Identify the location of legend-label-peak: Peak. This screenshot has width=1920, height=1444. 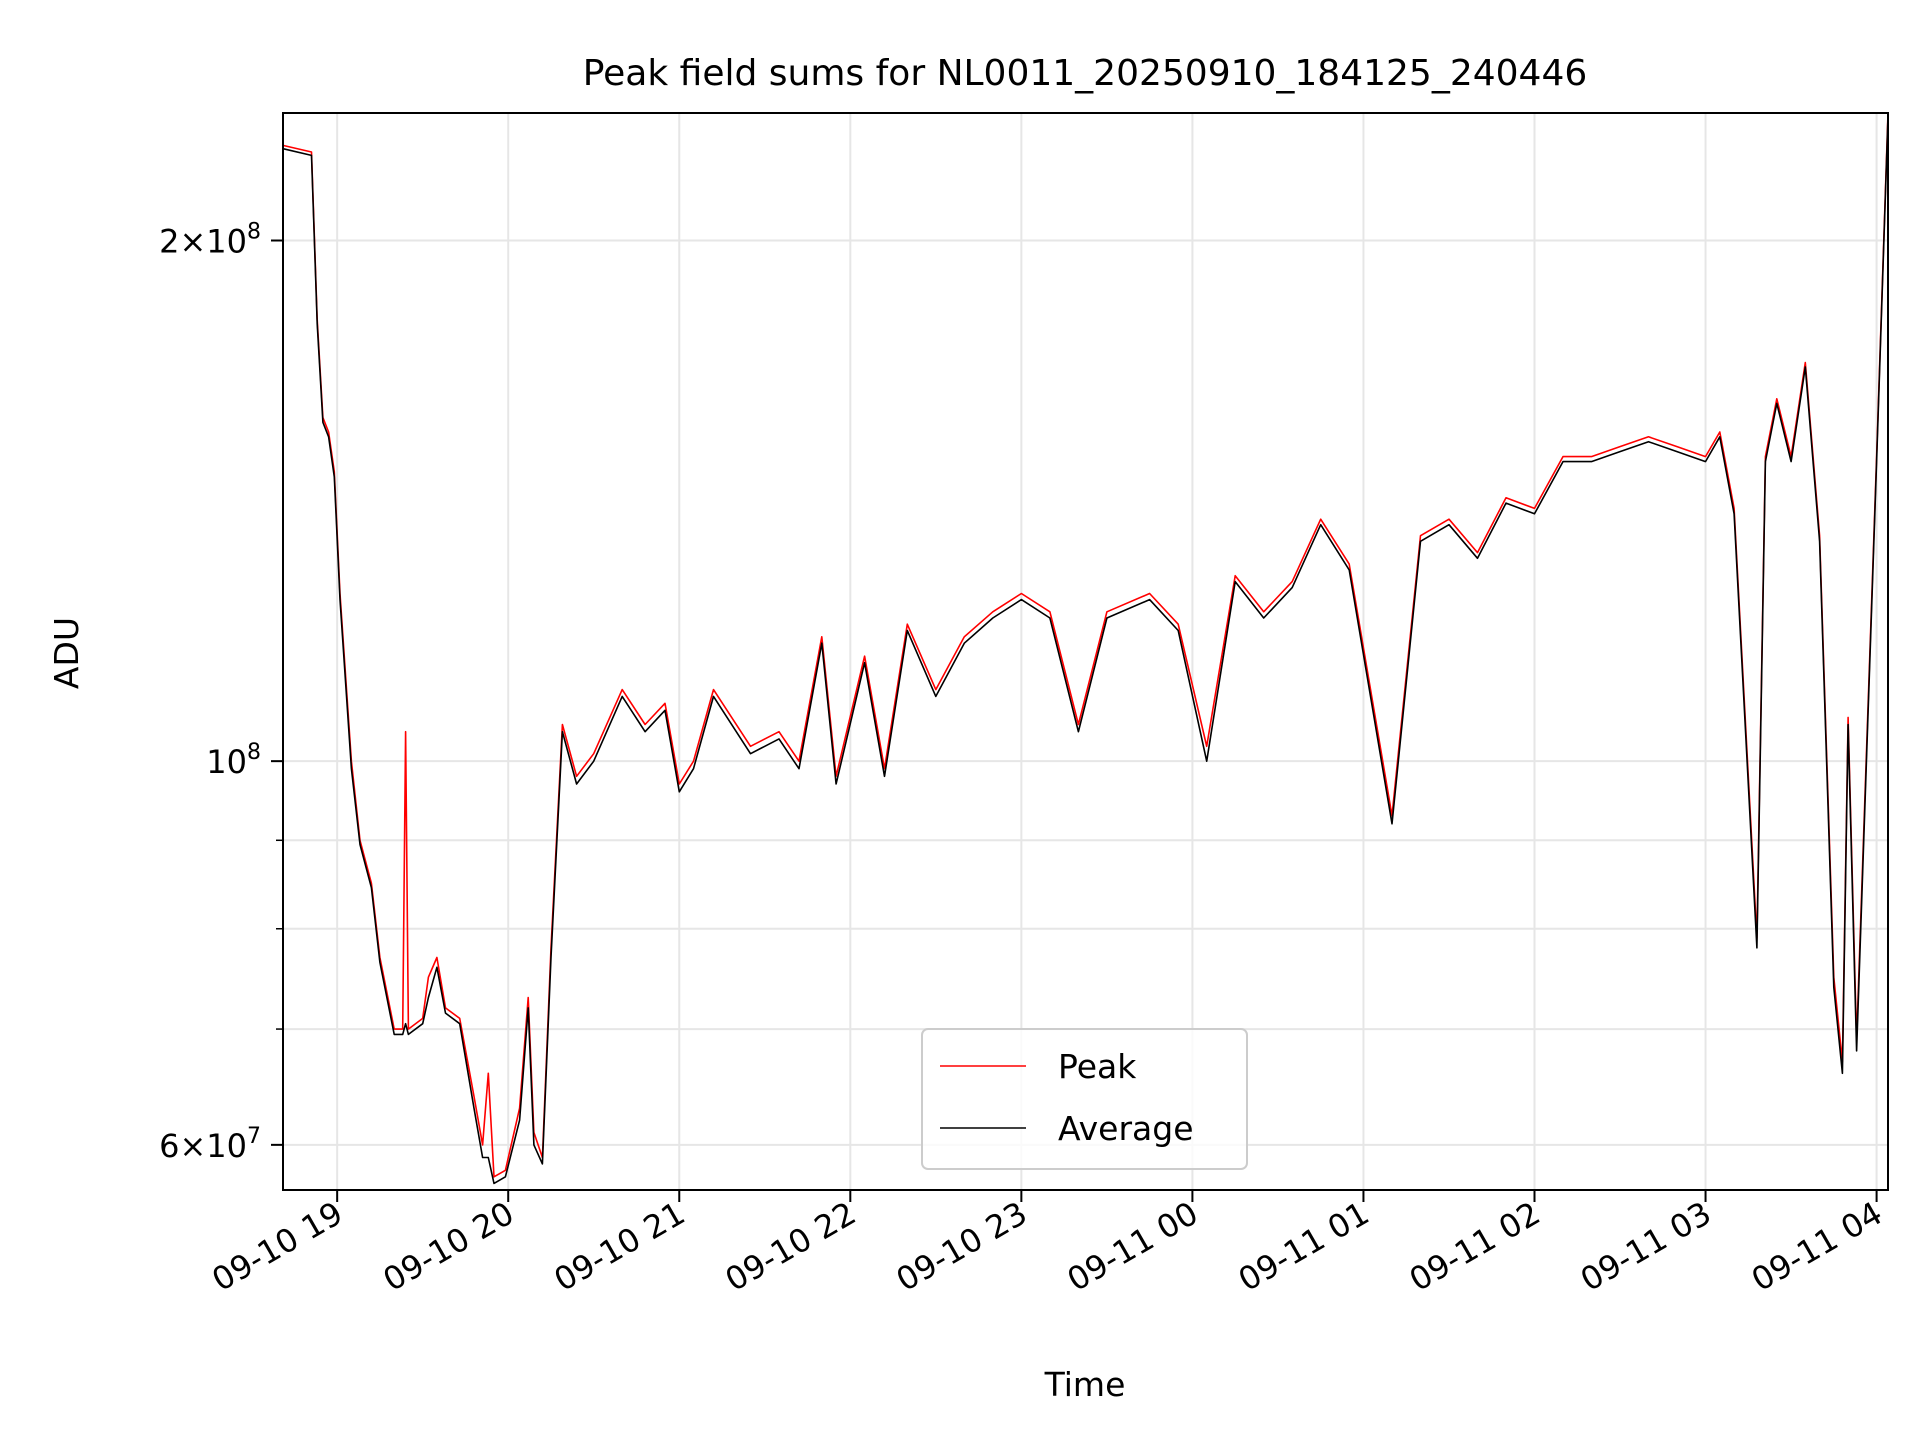
(1097, 1066).